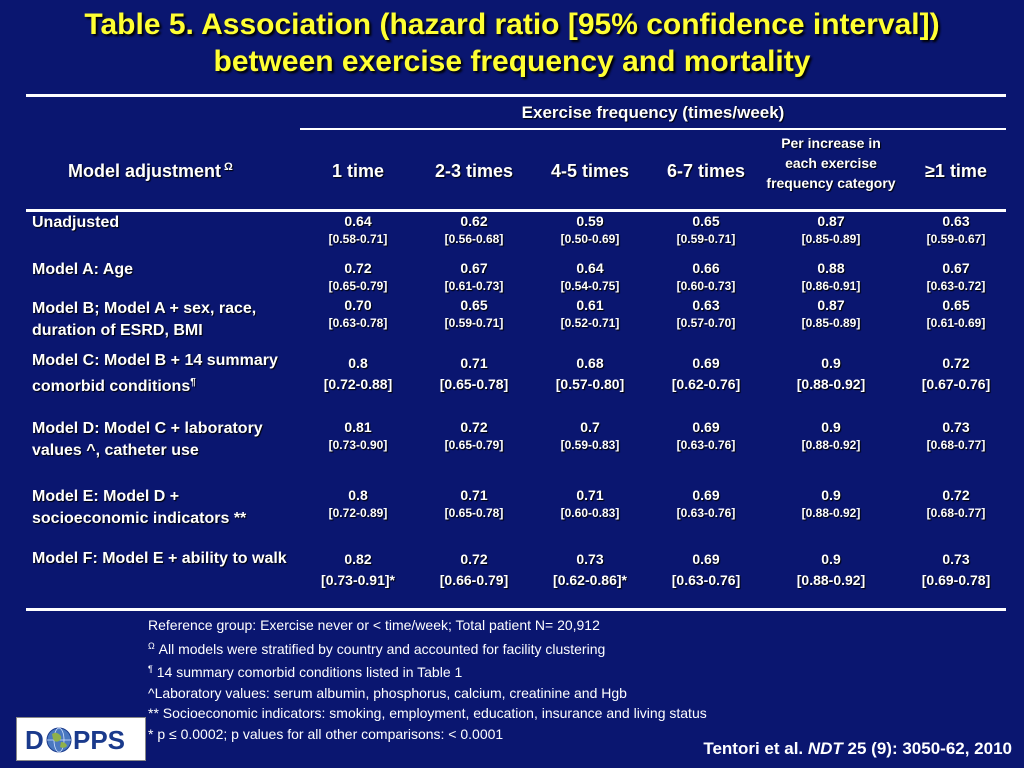 This screenshot has width=1024, height=768. Describe the element at coordinates (358, 513) in the screenshot. I see `confidence-interval: [0.72-0.89]` at that location.